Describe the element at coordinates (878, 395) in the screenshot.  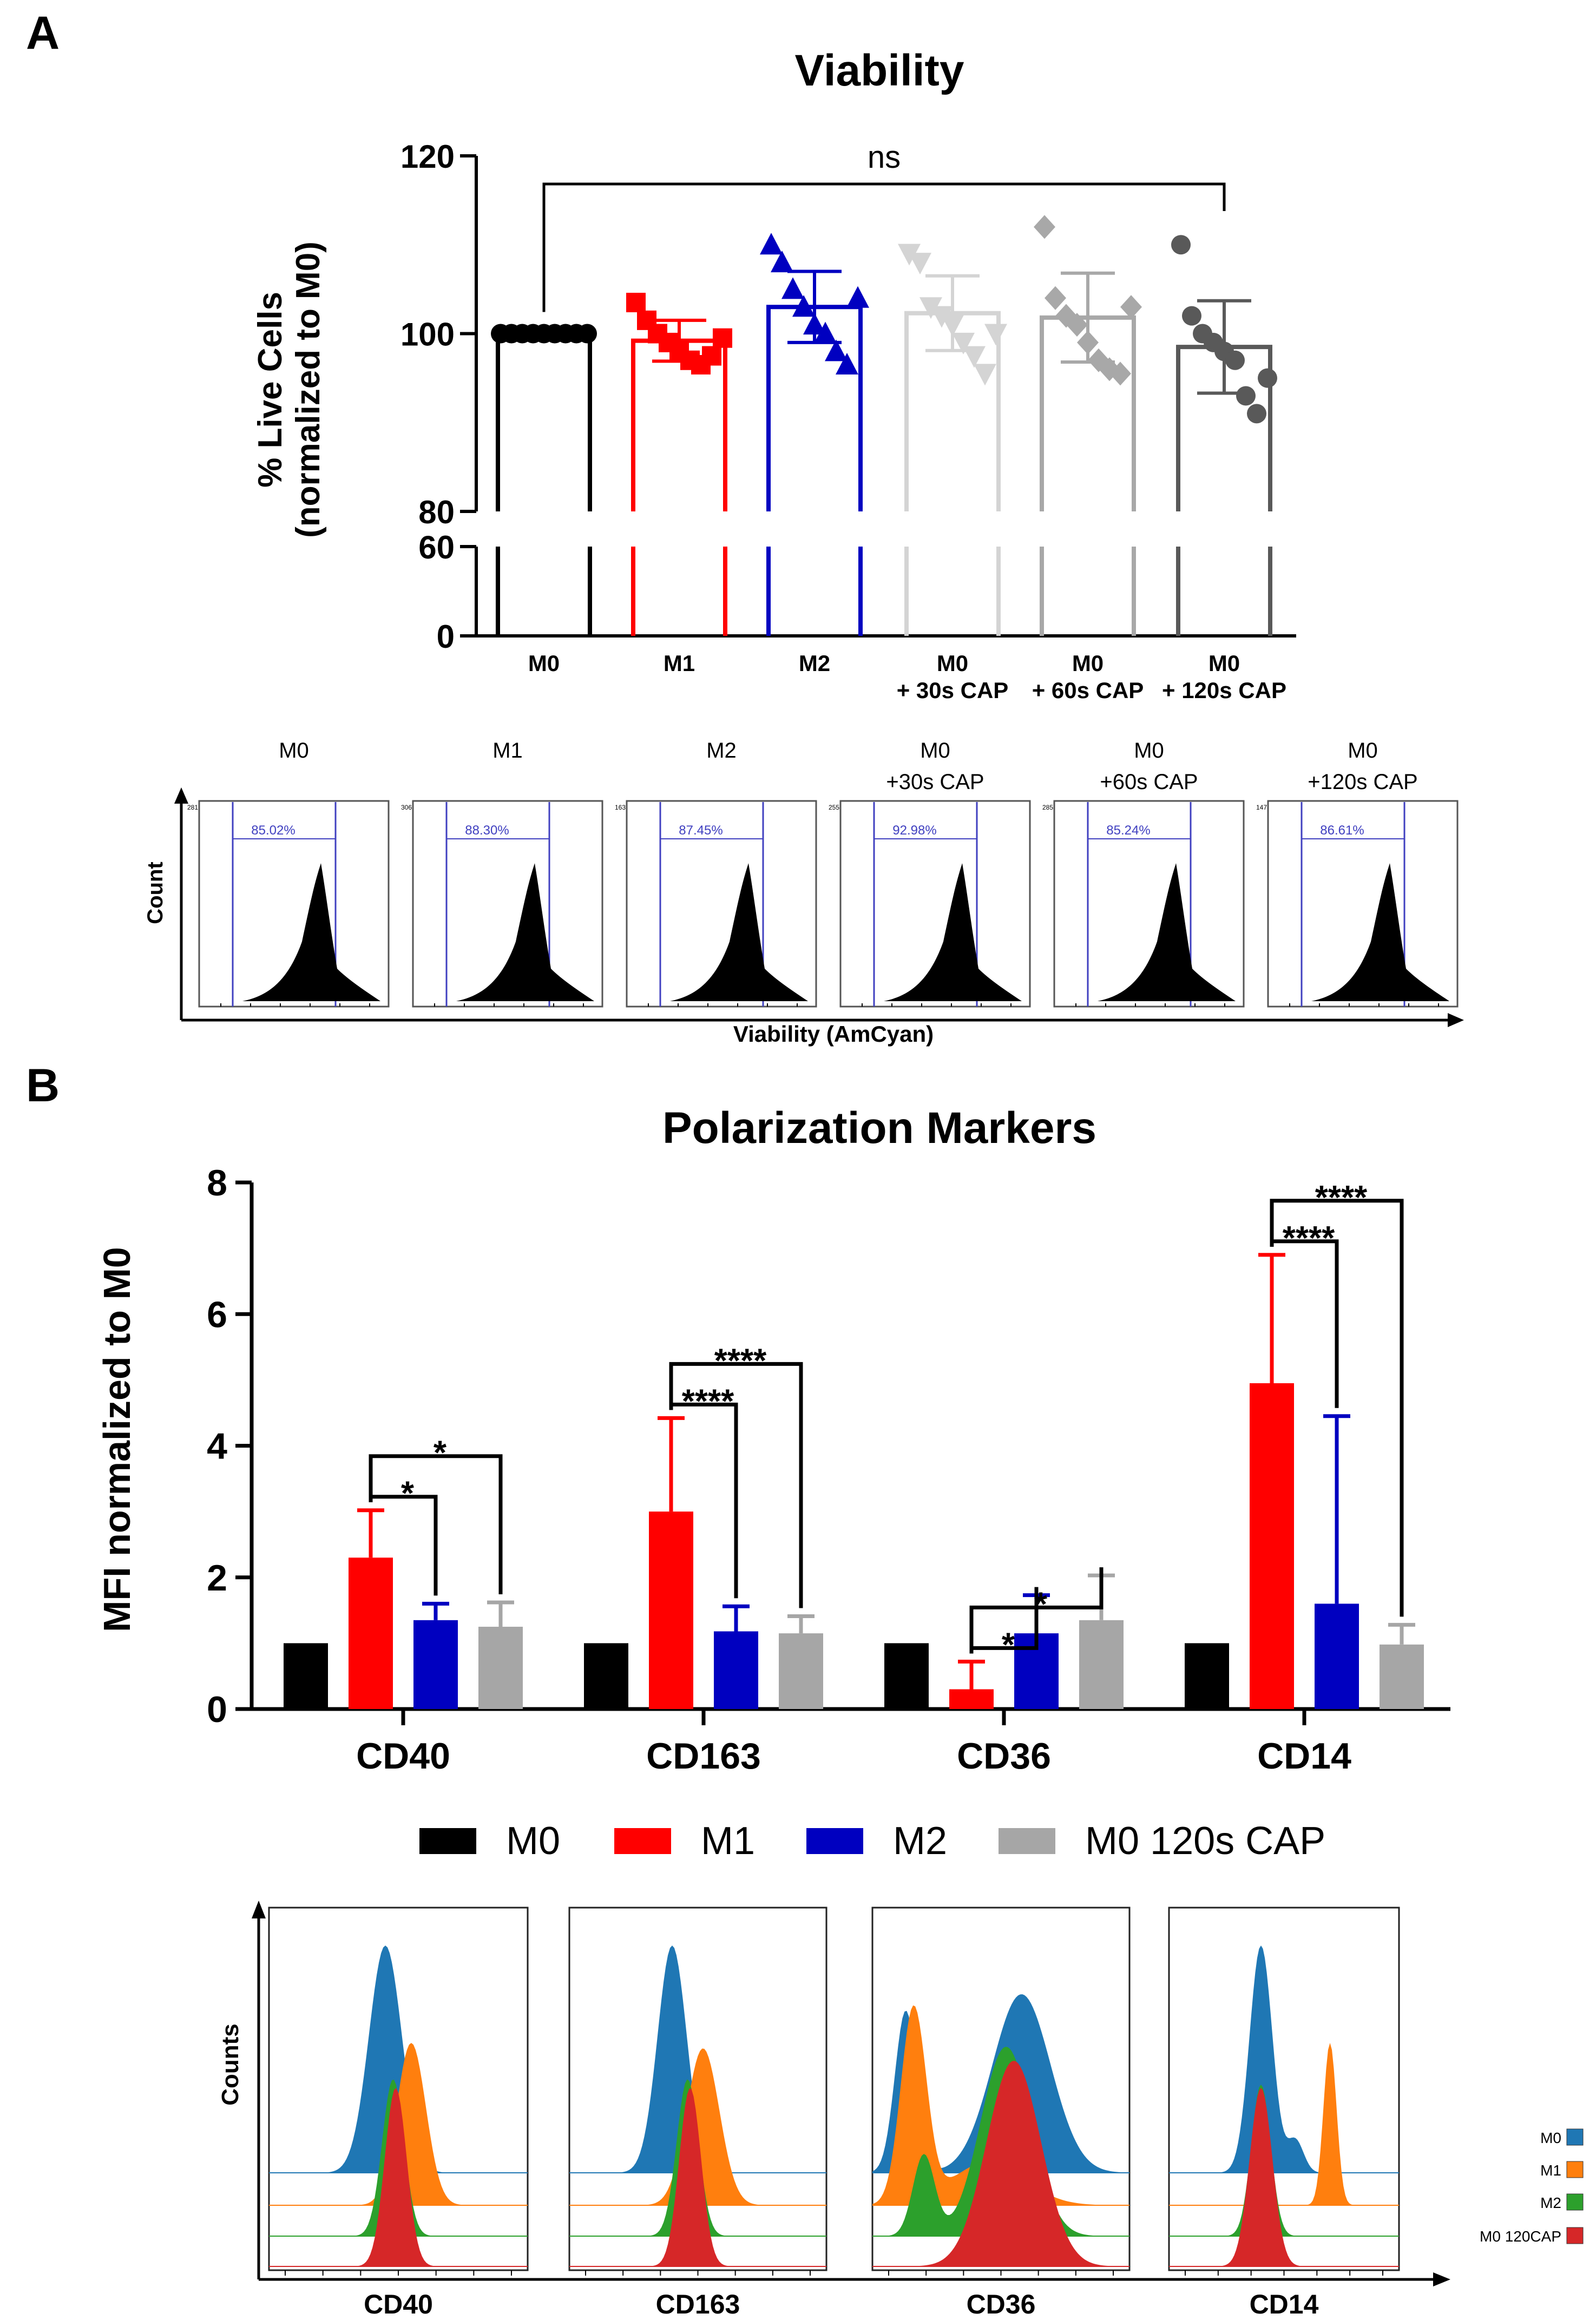
I see `viability-axes` at that location.